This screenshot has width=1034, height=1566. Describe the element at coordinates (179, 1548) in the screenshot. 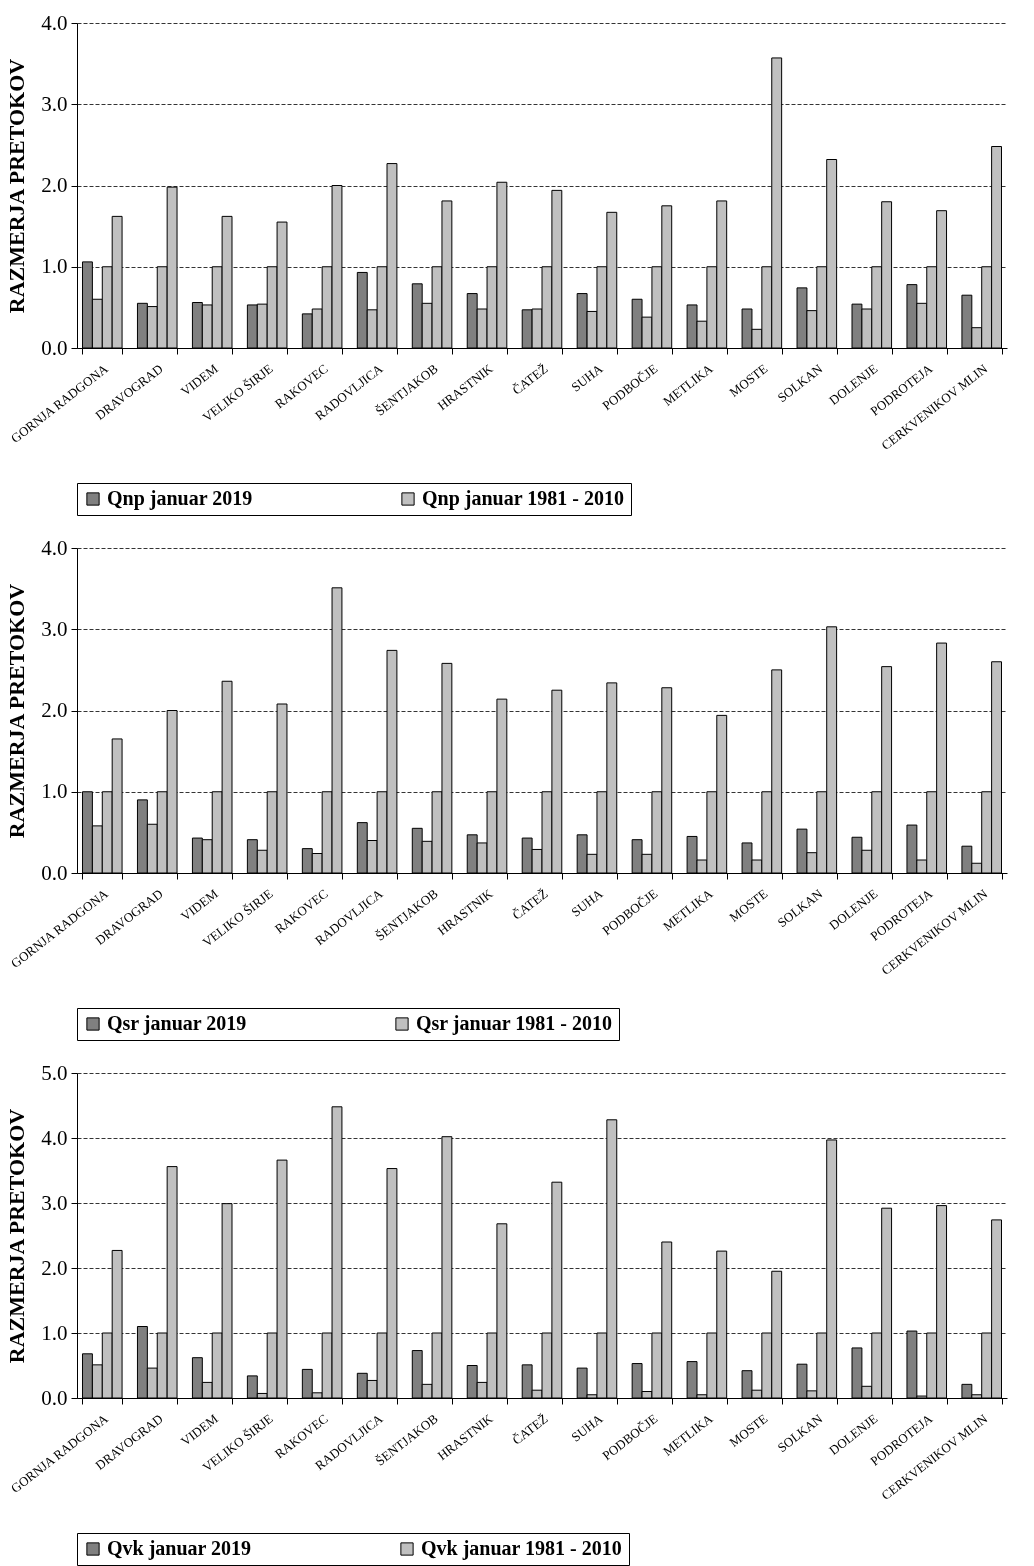

I see `legend-label: Qvk januar 2019` at that location.